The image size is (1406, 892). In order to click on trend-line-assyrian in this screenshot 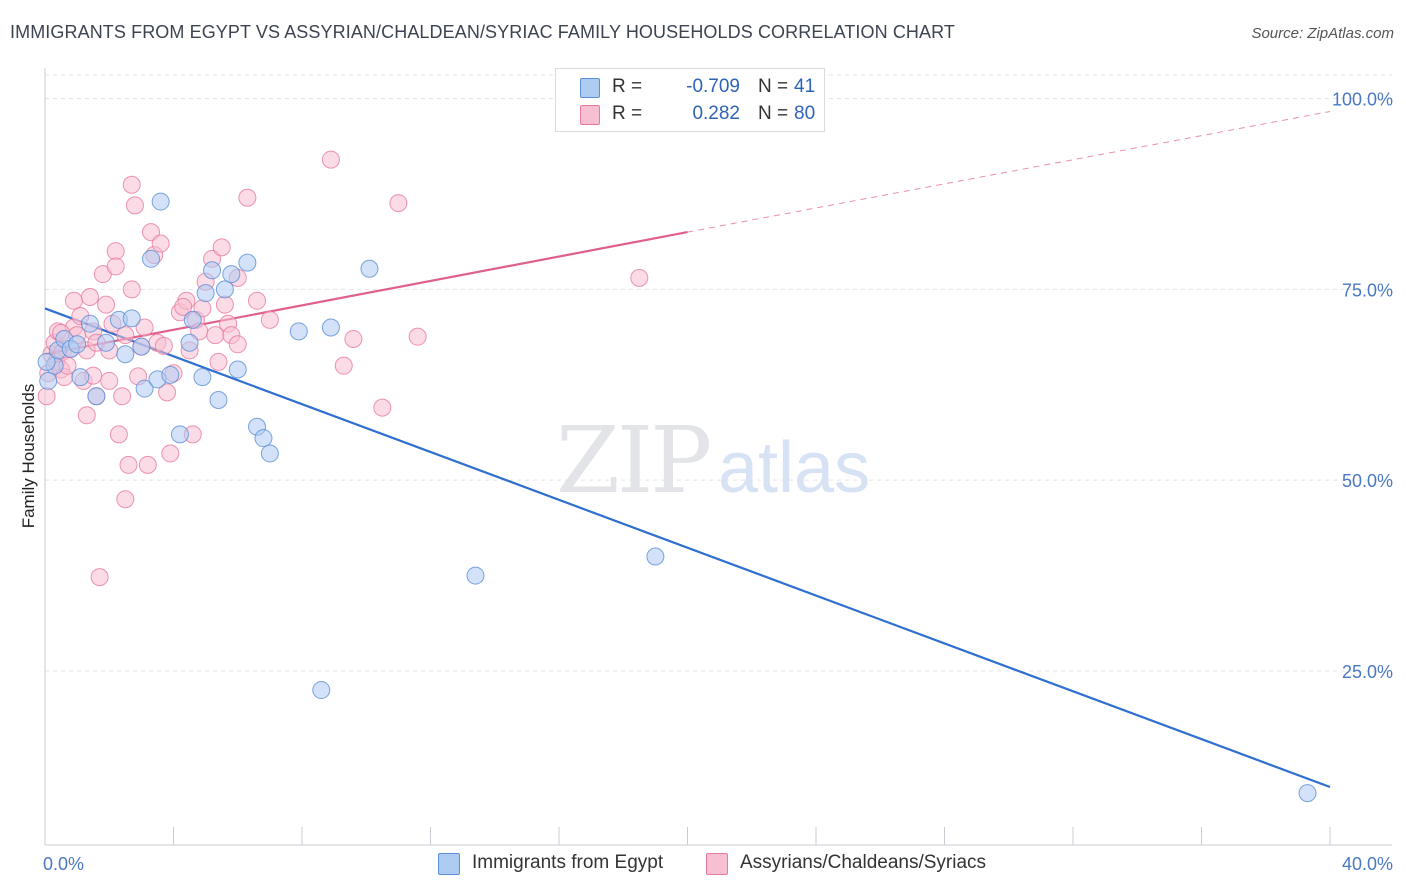, I will do `click(366, 293)`.